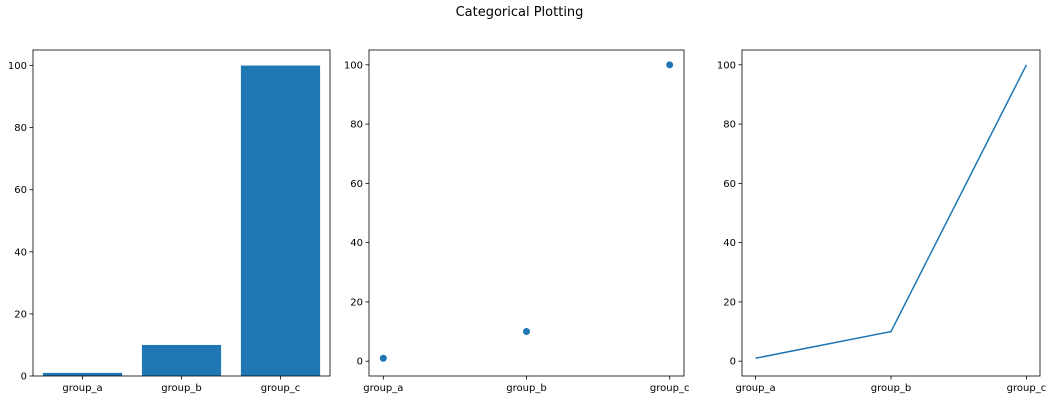 The height and width of the screenshot is (401, 1051). What do you see at coordinates (181, 360) in the screenshot?
I see `bar-group_b` at bounding box center [181, 360].